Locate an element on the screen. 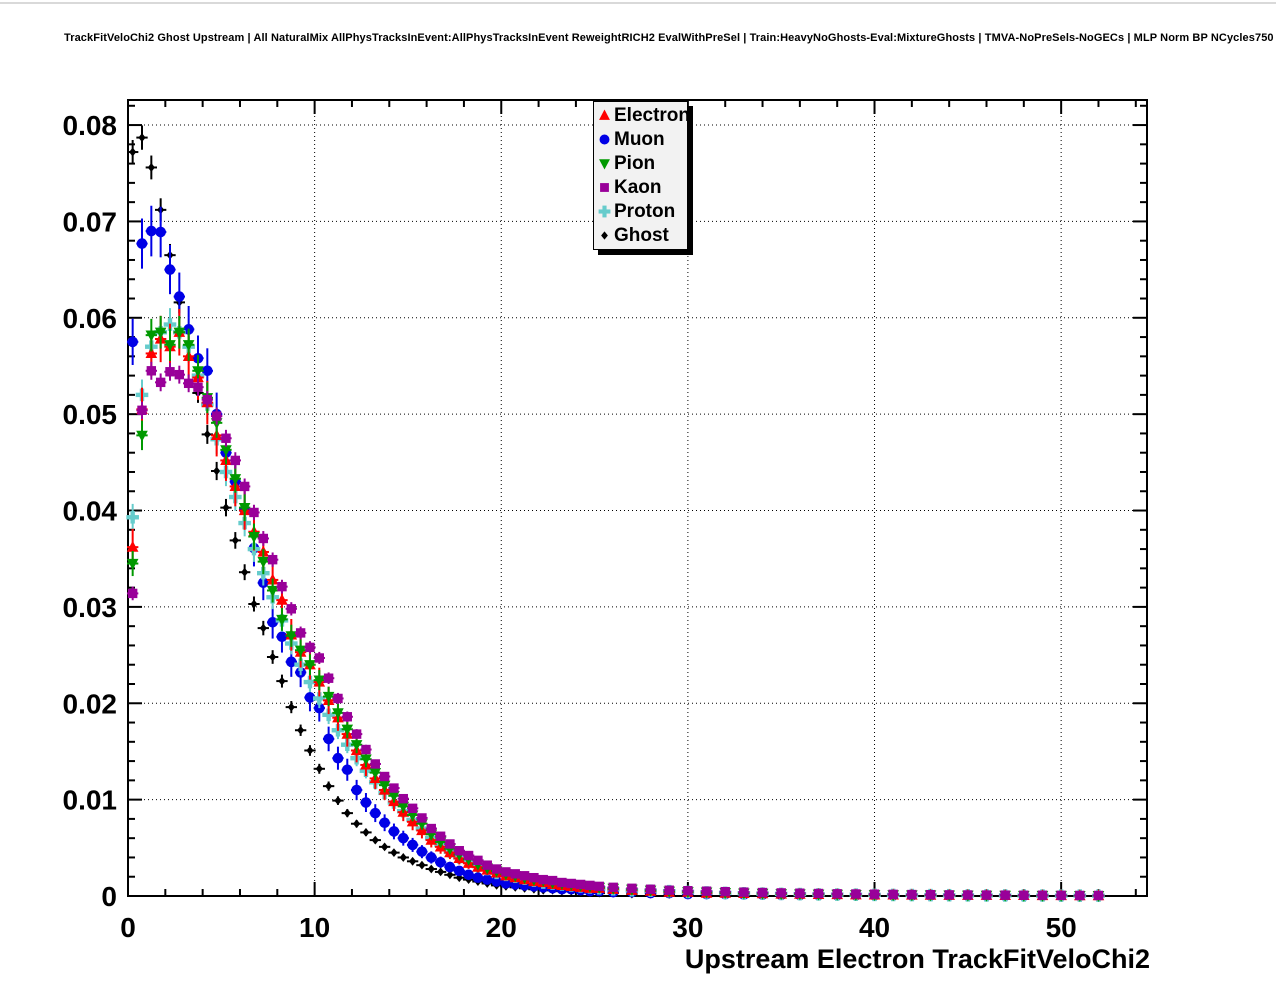 Image resolution: width=1276 pixels, height=996 pixels. legend-item-muon: Muon is located at coordinates (642, 139).